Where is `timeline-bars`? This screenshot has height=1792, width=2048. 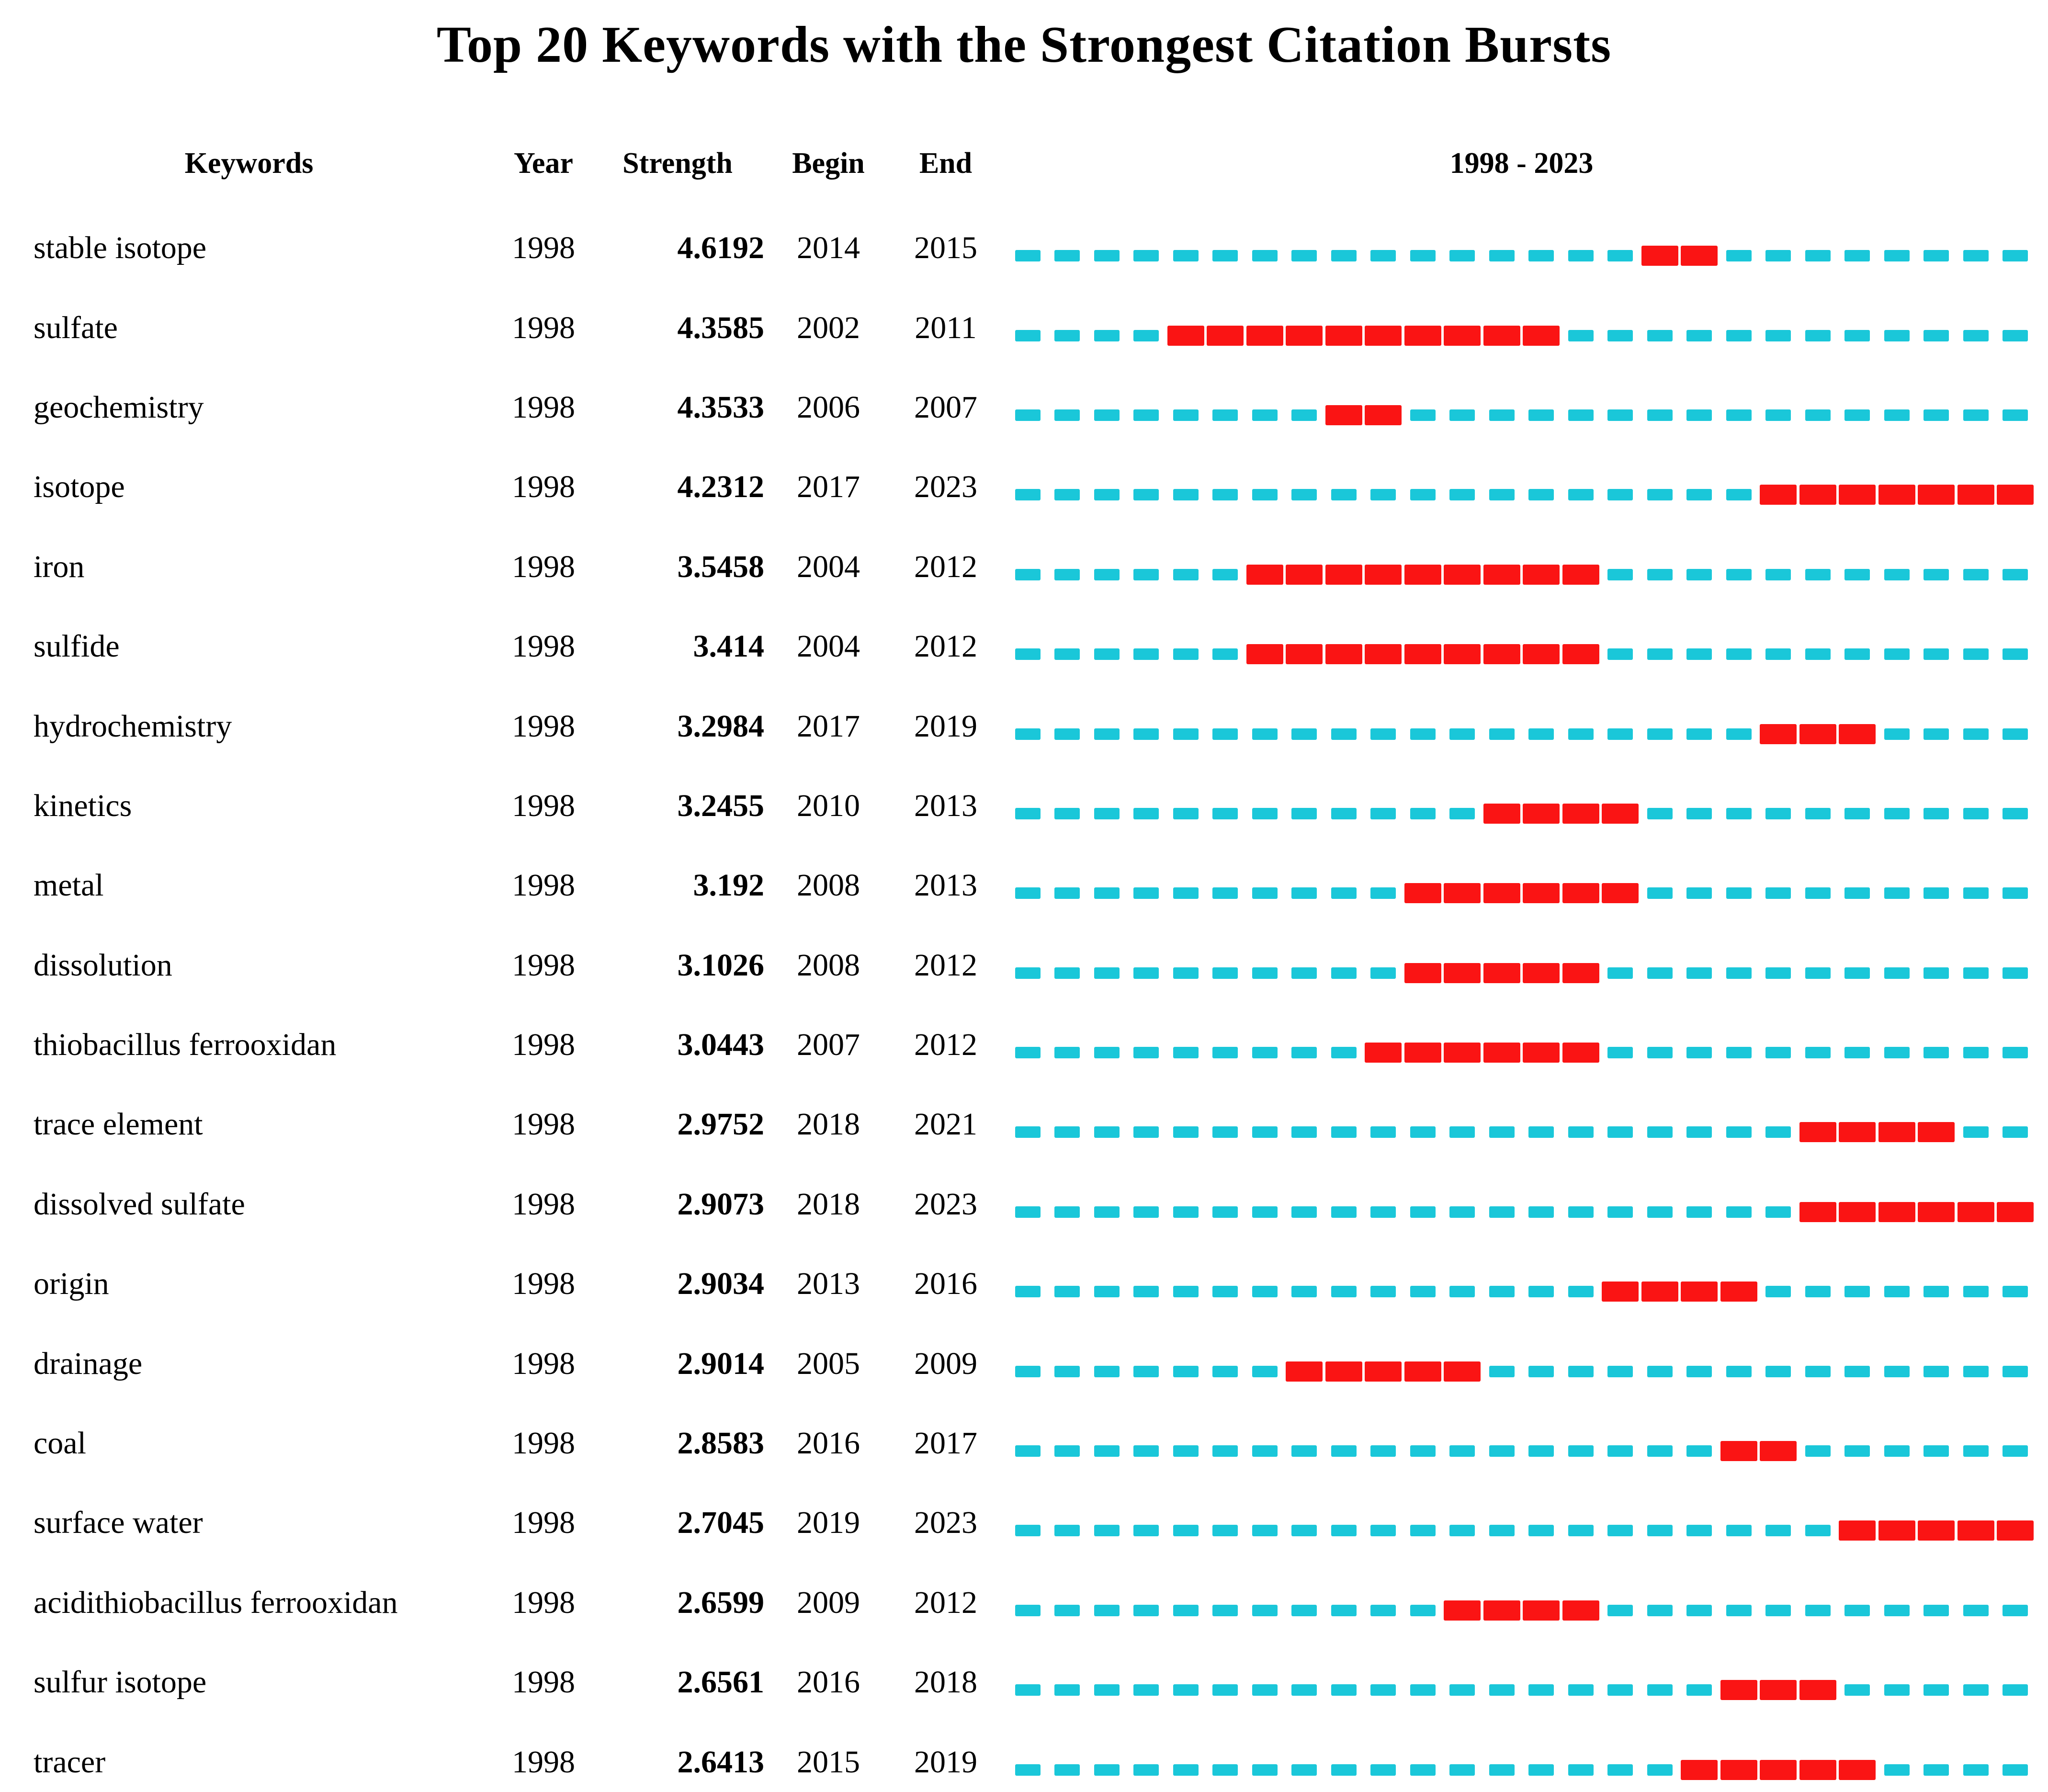
timeline-bars is located at coordinates (1521, 654).